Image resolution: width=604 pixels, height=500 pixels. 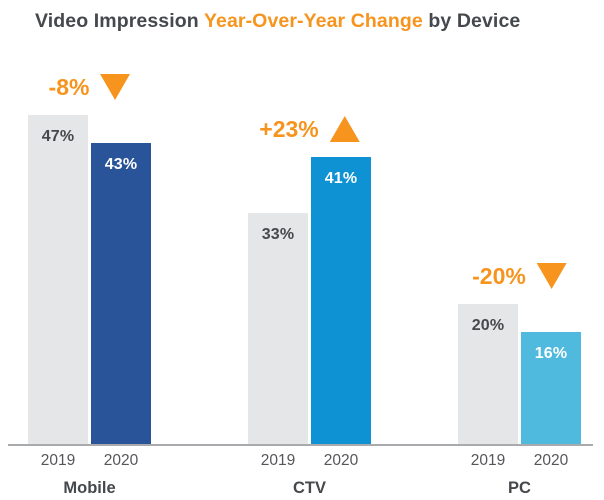 I want to click on category-label-ctv: CTV, so click(x=309, y=488).